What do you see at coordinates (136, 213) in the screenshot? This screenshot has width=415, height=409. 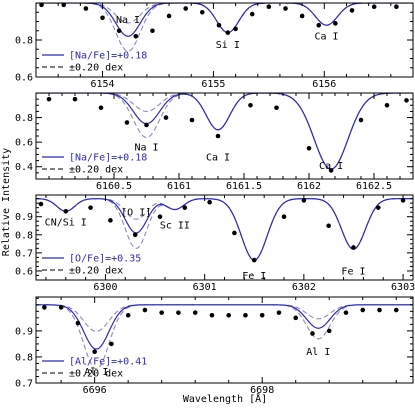 I see `line-annotation: [O I]` at bounding box center [136, 213].